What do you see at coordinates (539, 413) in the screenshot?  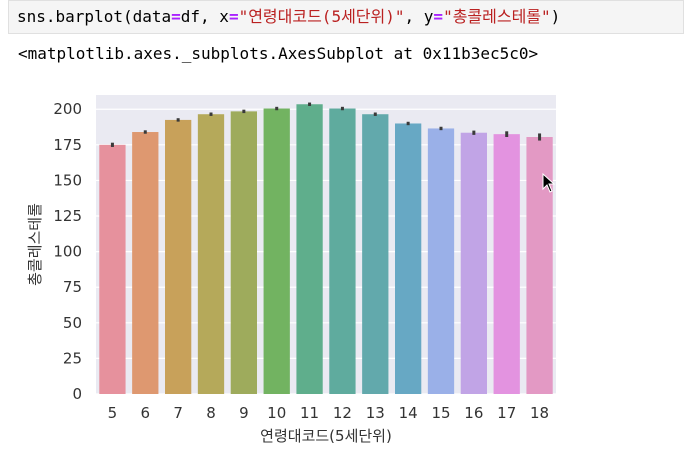 I see `x-tick-label: 18` at bounding box center [539, 413].